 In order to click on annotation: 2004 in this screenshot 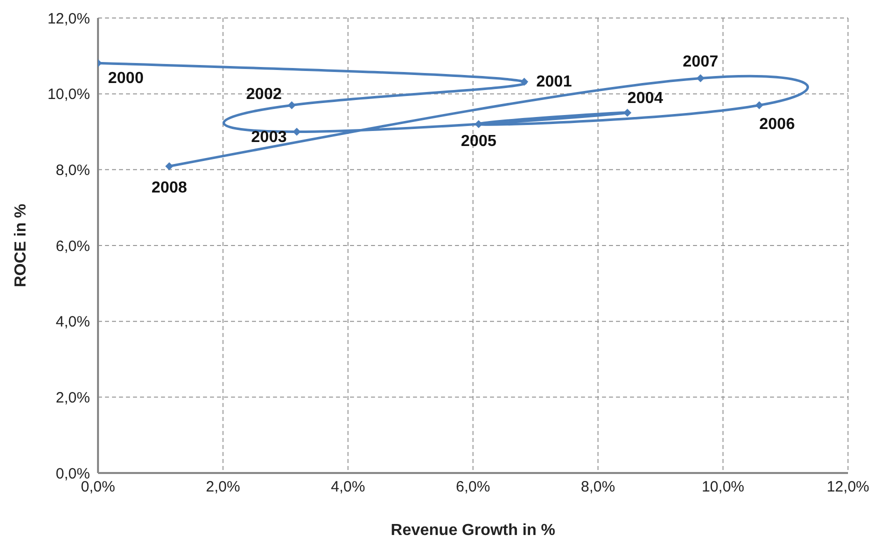, I will do `click(645, 98)`.